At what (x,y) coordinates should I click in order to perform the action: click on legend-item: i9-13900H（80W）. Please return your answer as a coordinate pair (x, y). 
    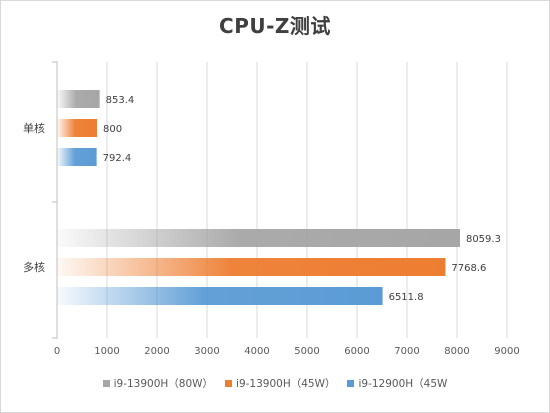
    Looking at the image, I should click on (158, 383).